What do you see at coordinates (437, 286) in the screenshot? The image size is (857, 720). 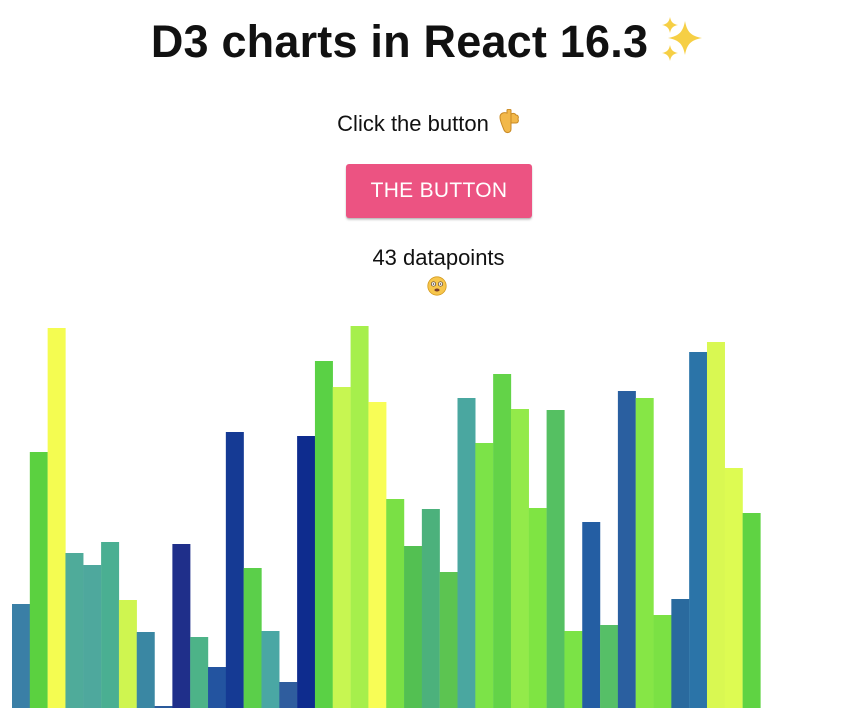 I see `dizzy-face-icon` at bounding box center [437, 286].